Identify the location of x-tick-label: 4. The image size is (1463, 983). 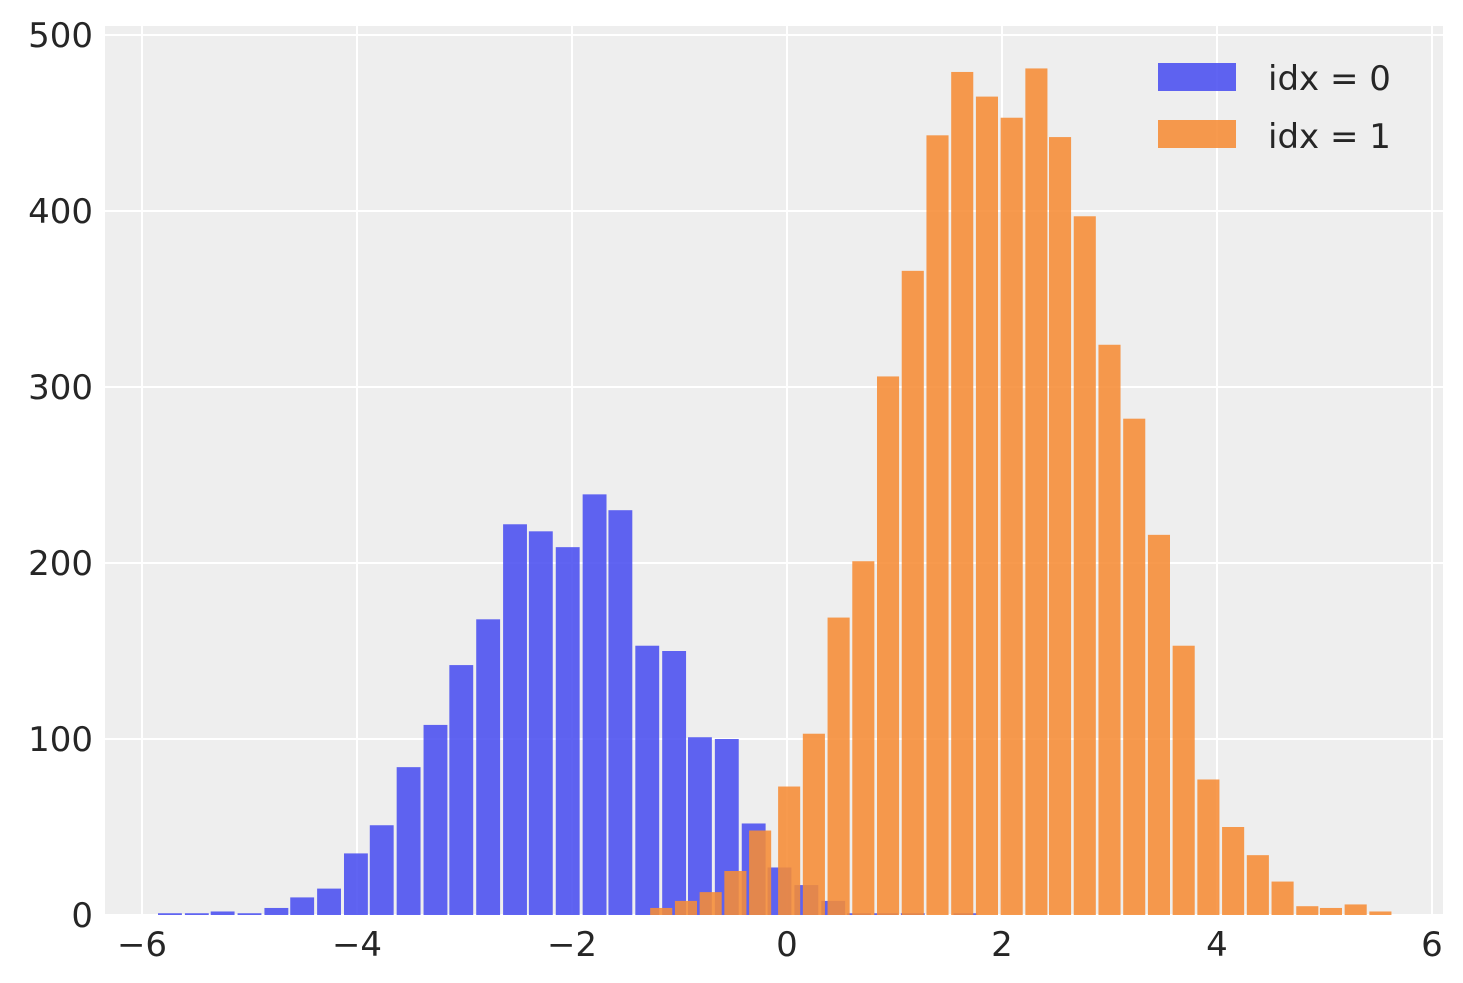
(1217, 945).